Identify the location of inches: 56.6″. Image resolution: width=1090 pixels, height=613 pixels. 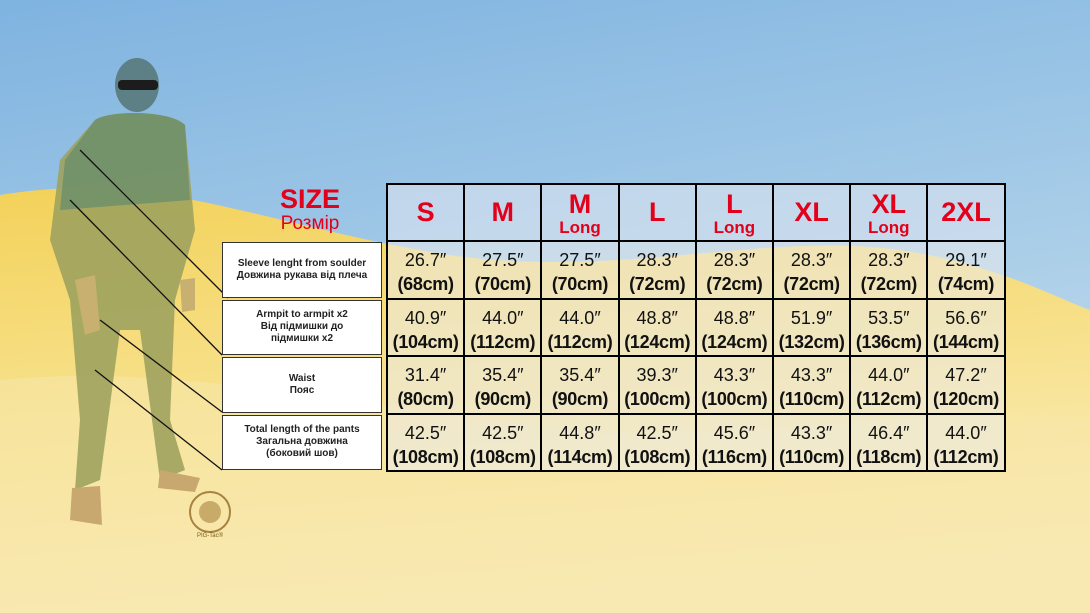
(966, 317).